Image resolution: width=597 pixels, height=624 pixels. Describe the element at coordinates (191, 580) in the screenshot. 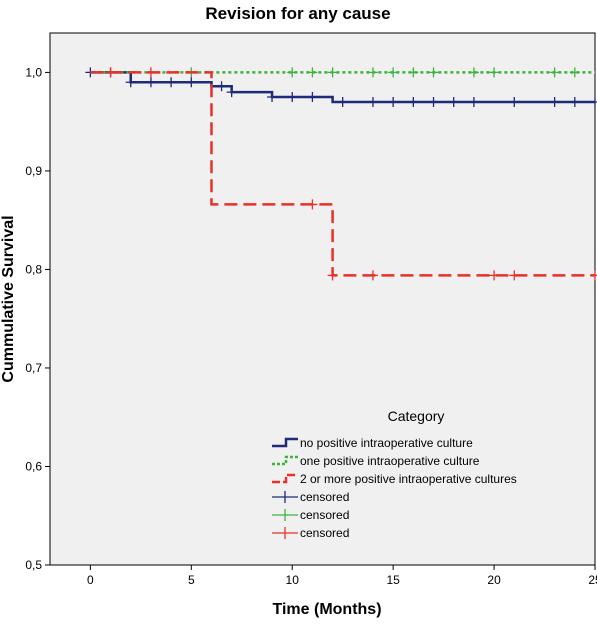

I see `x-tick-label: 5` at that location.